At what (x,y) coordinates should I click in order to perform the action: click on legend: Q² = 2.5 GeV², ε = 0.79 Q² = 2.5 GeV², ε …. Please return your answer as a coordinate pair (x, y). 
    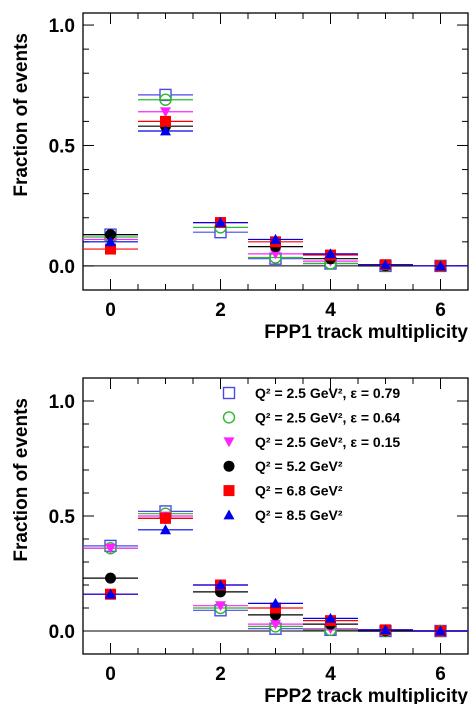
    Looking at the image, I should click on (311, 454).